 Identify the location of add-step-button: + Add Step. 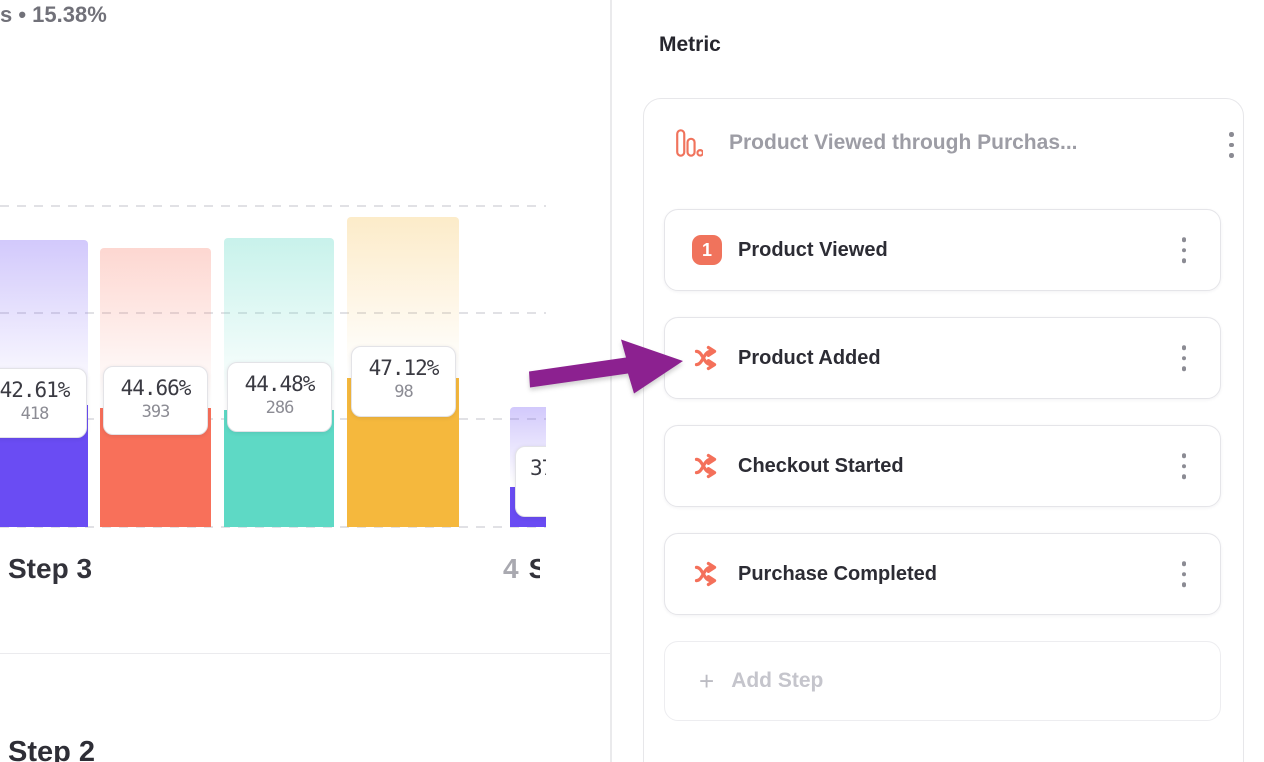
(942, 681).